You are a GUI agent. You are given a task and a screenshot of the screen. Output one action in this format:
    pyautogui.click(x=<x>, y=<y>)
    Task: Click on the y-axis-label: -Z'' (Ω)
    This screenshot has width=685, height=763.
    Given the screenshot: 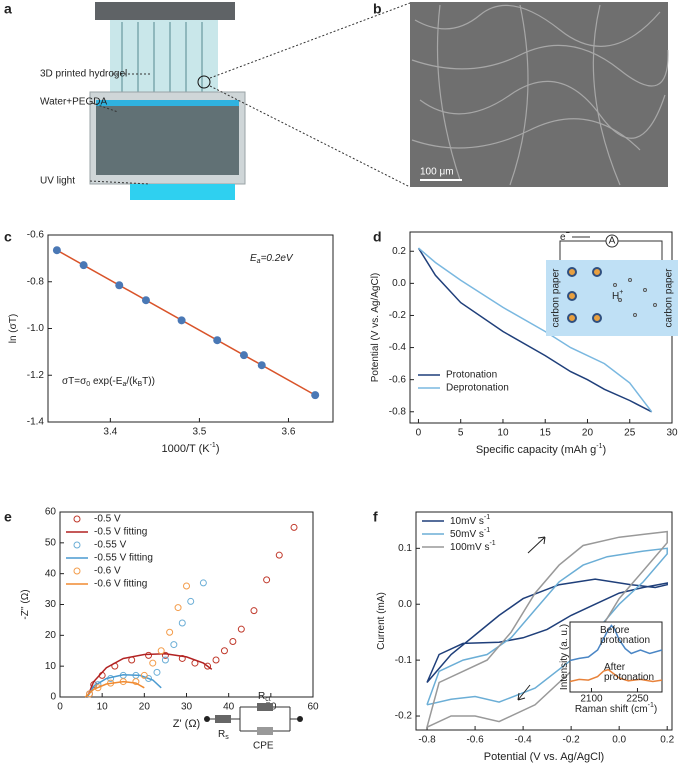 What is the action you would take?
    pyautogui.click(x=25, y=604)
    